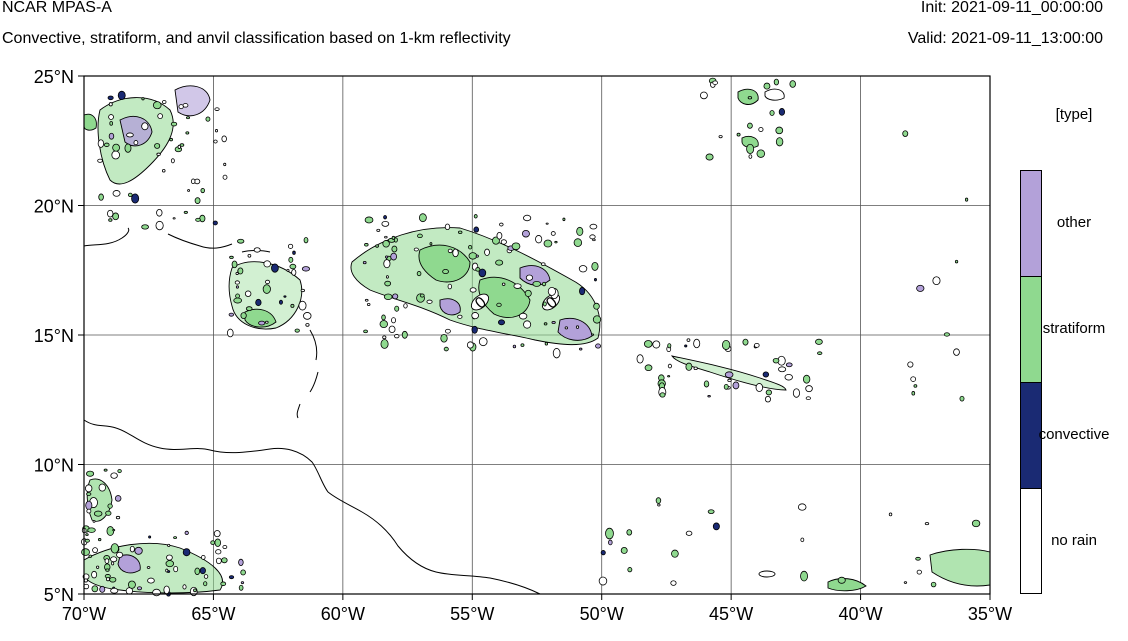  What do you see at coordinates (1074, 328) in the screenshot?
I see `legend-label-stratiform: stratiform` at bounding box center [1074, 328].